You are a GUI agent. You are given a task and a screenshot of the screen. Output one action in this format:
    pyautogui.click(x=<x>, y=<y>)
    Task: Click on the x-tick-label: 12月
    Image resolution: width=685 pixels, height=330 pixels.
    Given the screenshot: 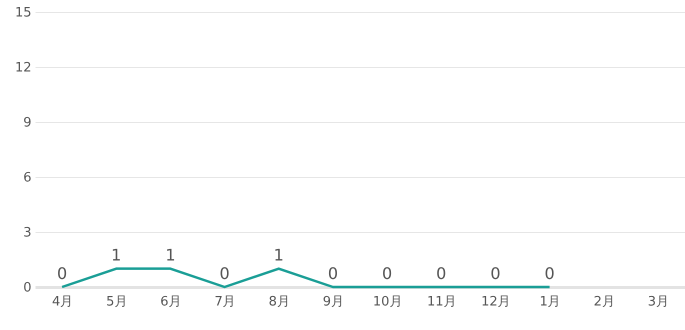 What is the action you would take?
    pyautogui.click(x=496, y=302)
    